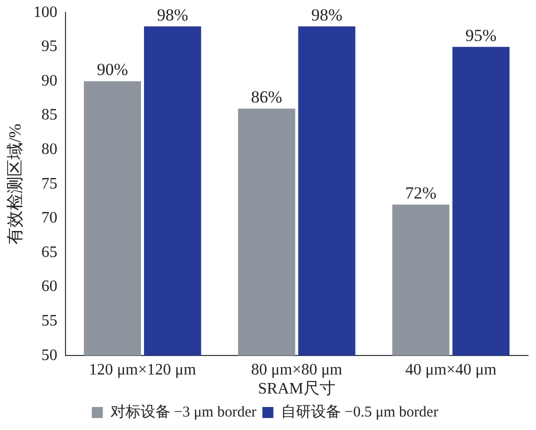  Describe the element at coordinates (359, 411) in the screenshot. I see `legend-label: 自研设备 −0.5 μm border` at that location.